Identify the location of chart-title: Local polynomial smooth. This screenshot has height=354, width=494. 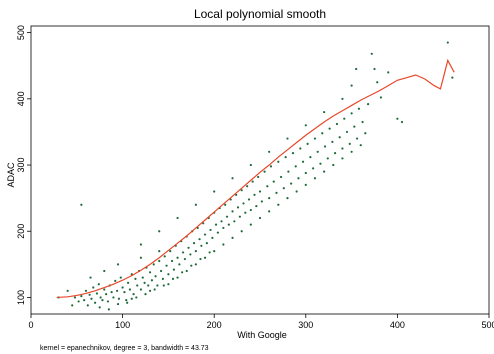
(260, 14).